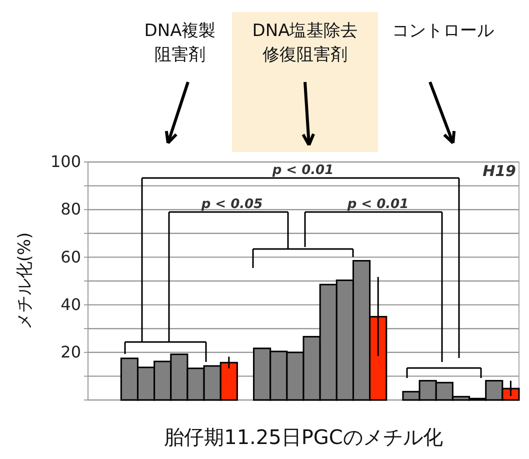 Image resolution: width=529 pixels, height=459 pixels. Describe the element at coordinates (303, 437) in the screenshot. I see `x-axis-title: 胎仔期11.25日PGCのメチル化` at that location.